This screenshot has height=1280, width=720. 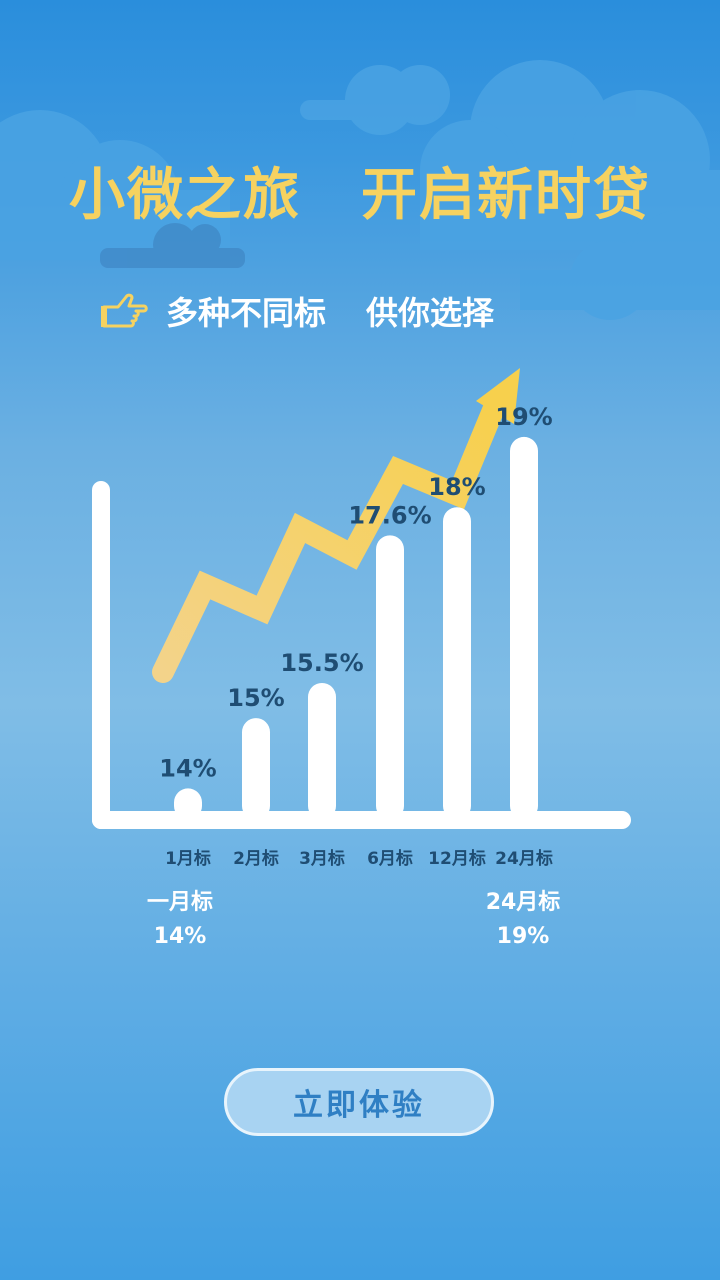 I want to click on title-part2: 开启新时贷, so click(x=506, y=195).